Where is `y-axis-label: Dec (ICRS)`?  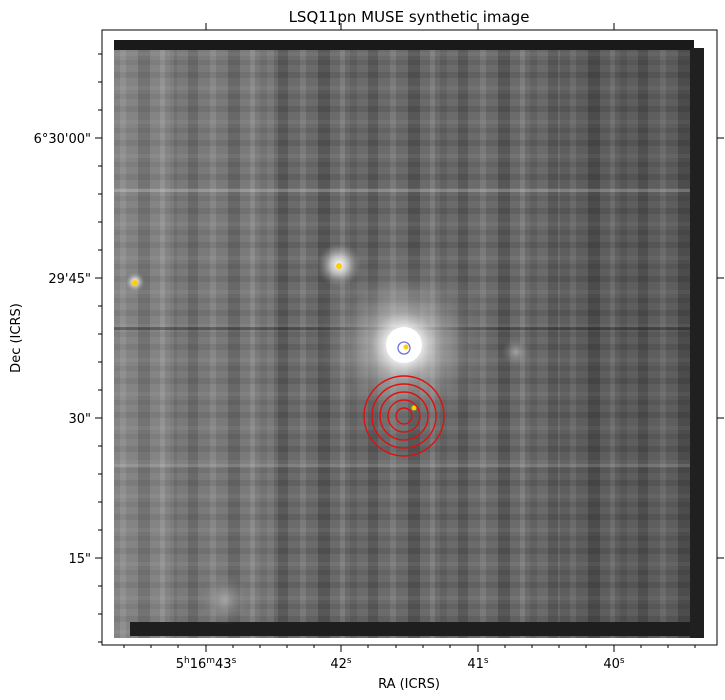
y-axis-label: Dec (ICRS) is located at coordinates (16, 338).